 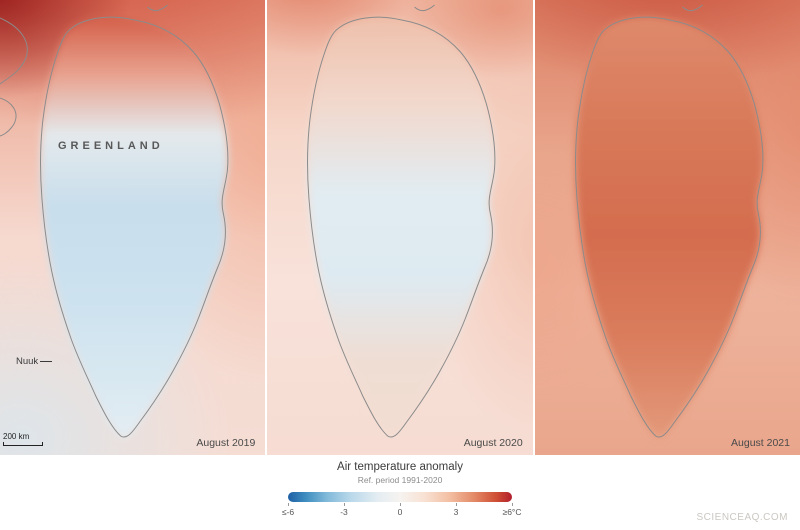 What do you see at coordinates (493, 443) in the screenshot?
I see `date-label-2020: August 2020` at bounding box center [493, 443].